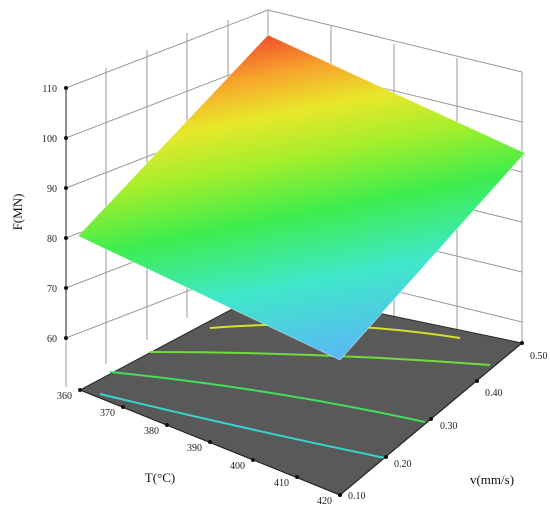 The width and height of the screenshot is (550, 511). What do you see at coordinates (539, 356) in the screenshot?
I see `svg-text: 0.50` at bounding box center [539, 356].